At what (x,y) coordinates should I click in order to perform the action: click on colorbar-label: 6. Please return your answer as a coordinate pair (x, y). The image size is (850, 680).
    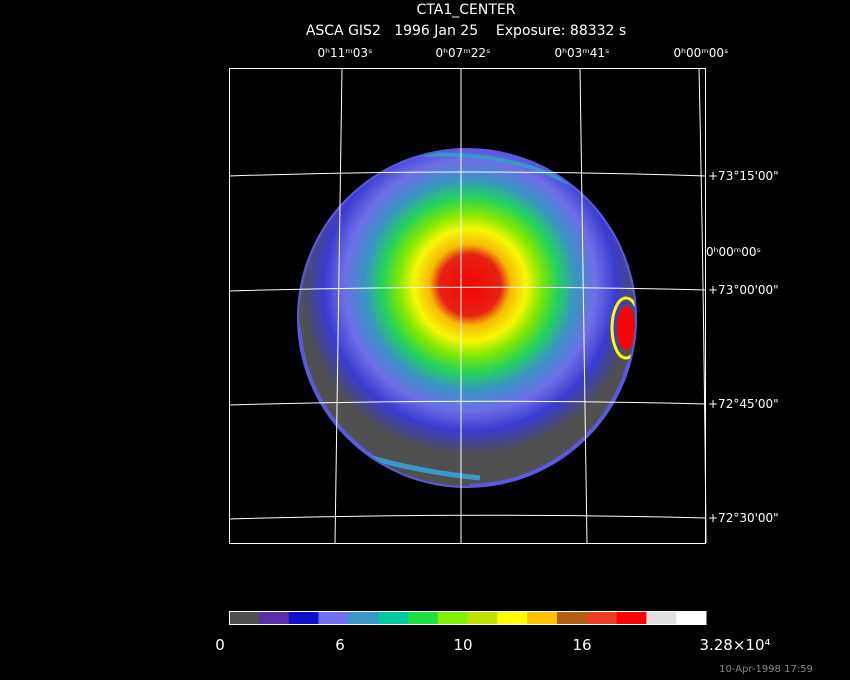
    Looking at the image, I should click on (340, 645).